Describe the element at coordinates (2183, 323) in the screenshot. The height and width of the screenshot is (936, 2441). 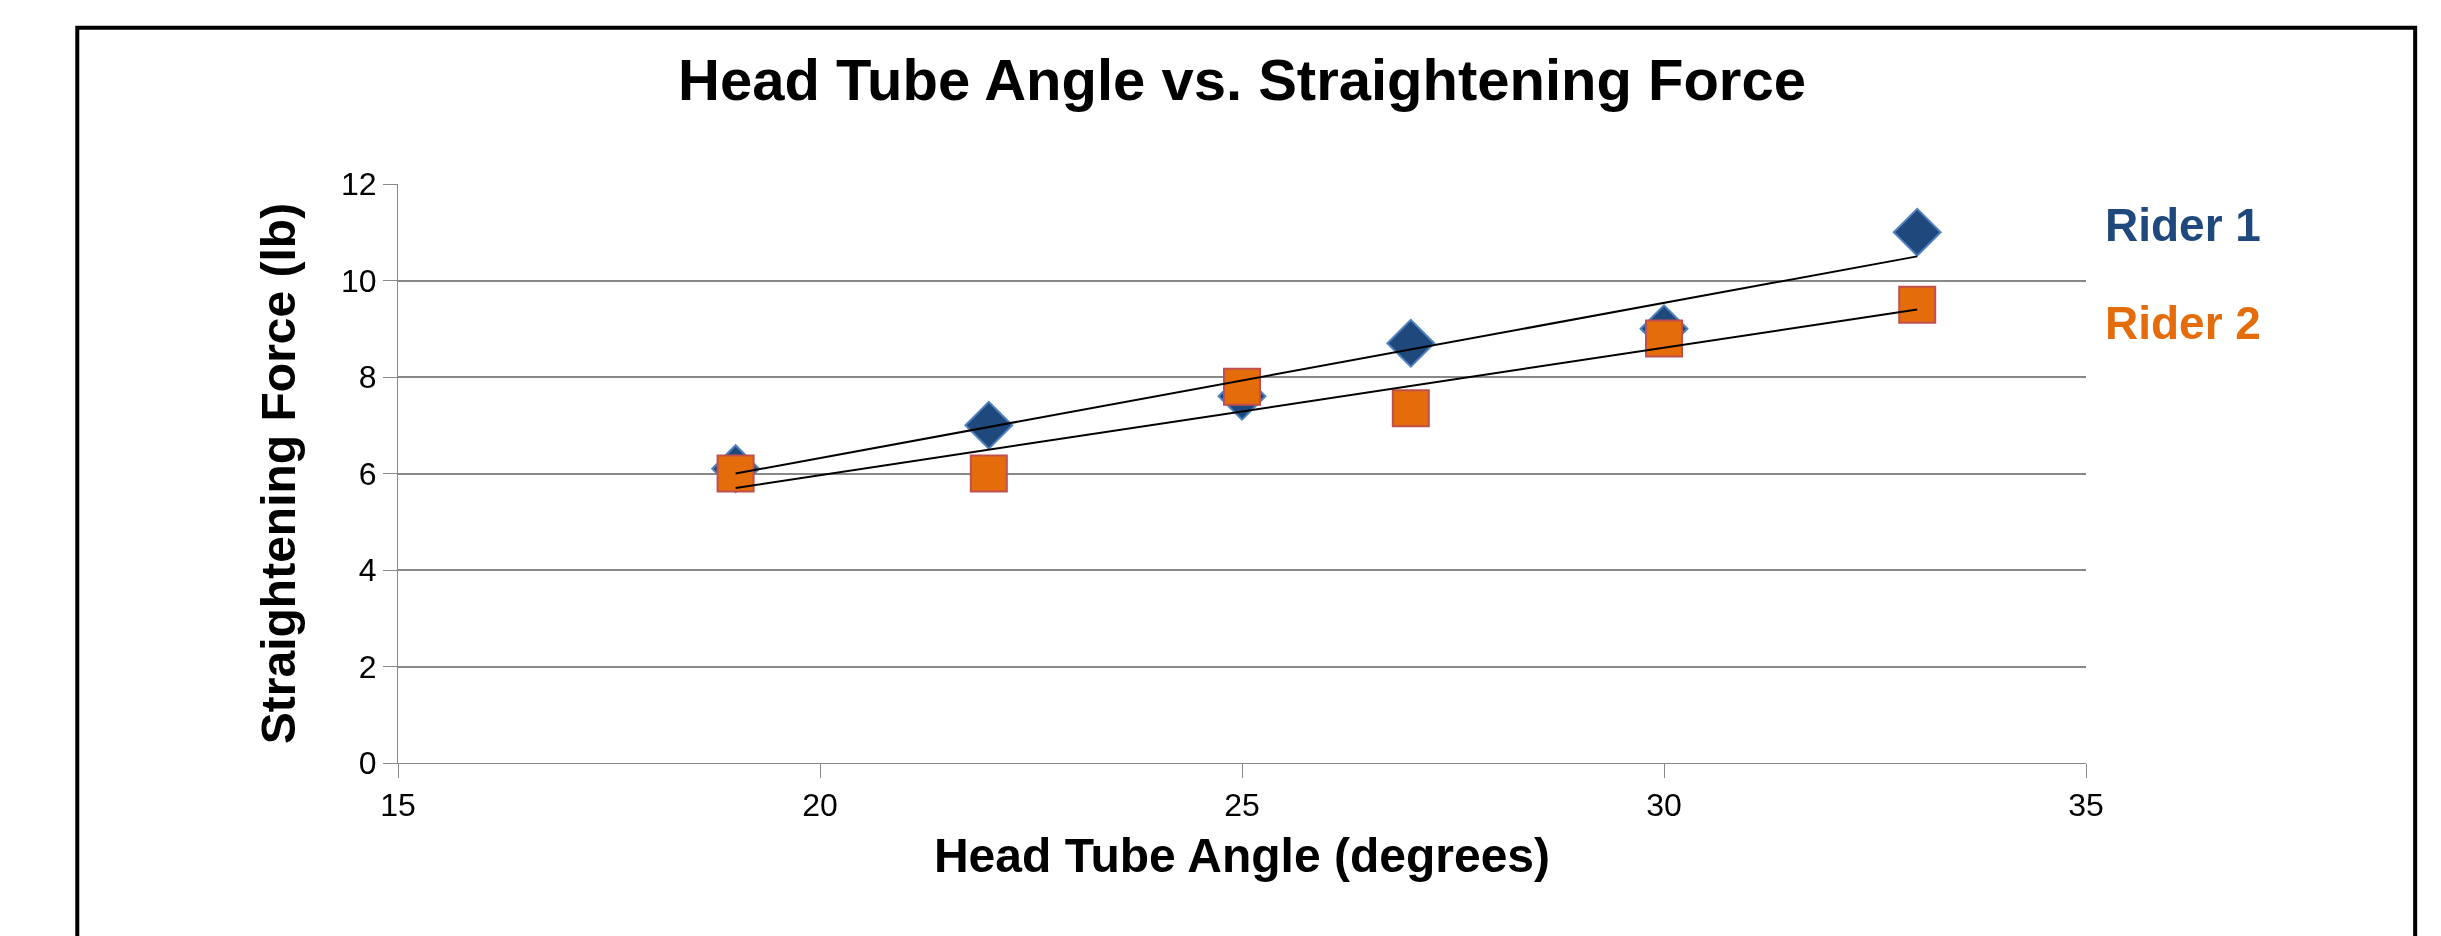
I see `text: Rider 2` at that location.